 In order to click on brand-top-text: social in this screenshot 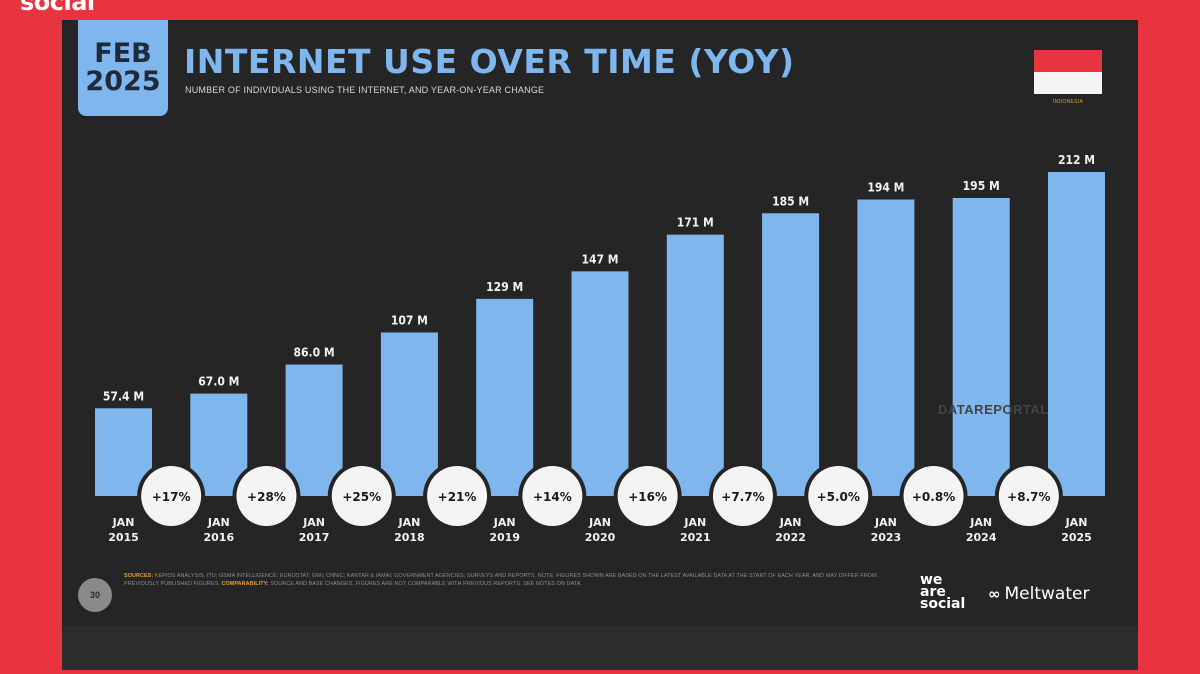, I will do `click(57, 8)`.